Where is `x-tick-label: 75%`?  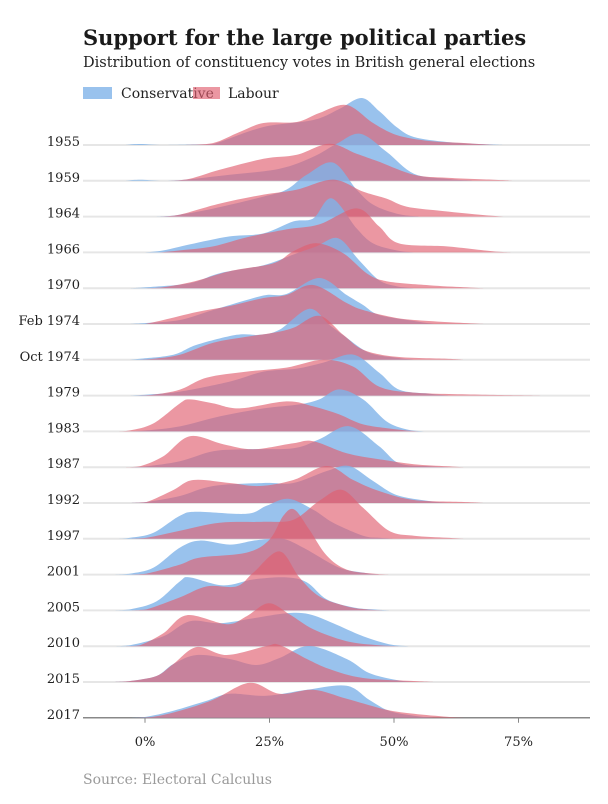 x-tick-label: 75% is located at coordinates (518, 742).